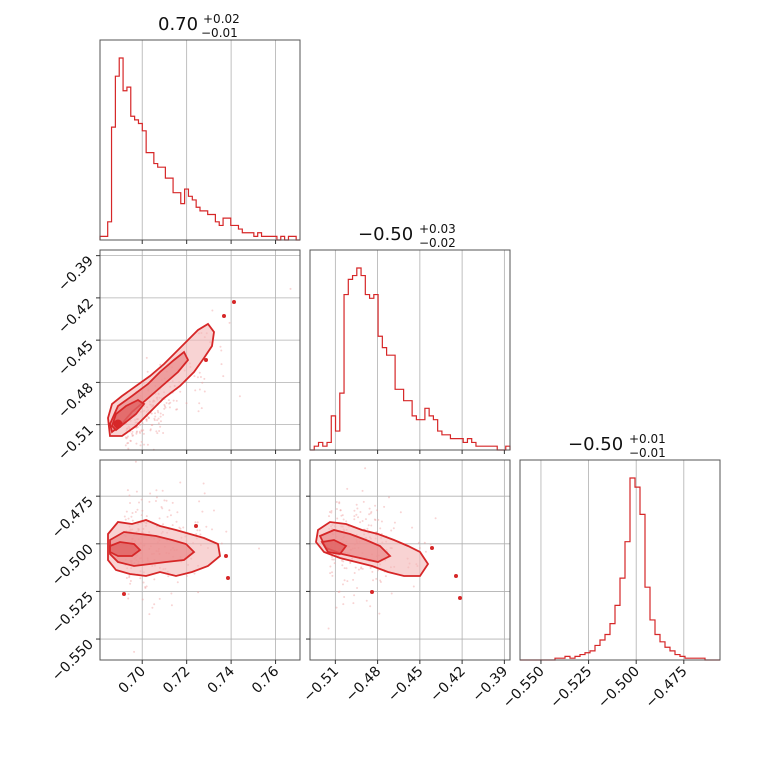 Image resolution: width=760 pixels, height=760 pixels. I want to click on panel-hist-0: 0.70 +0.02 −0.01, so click(200, 126).